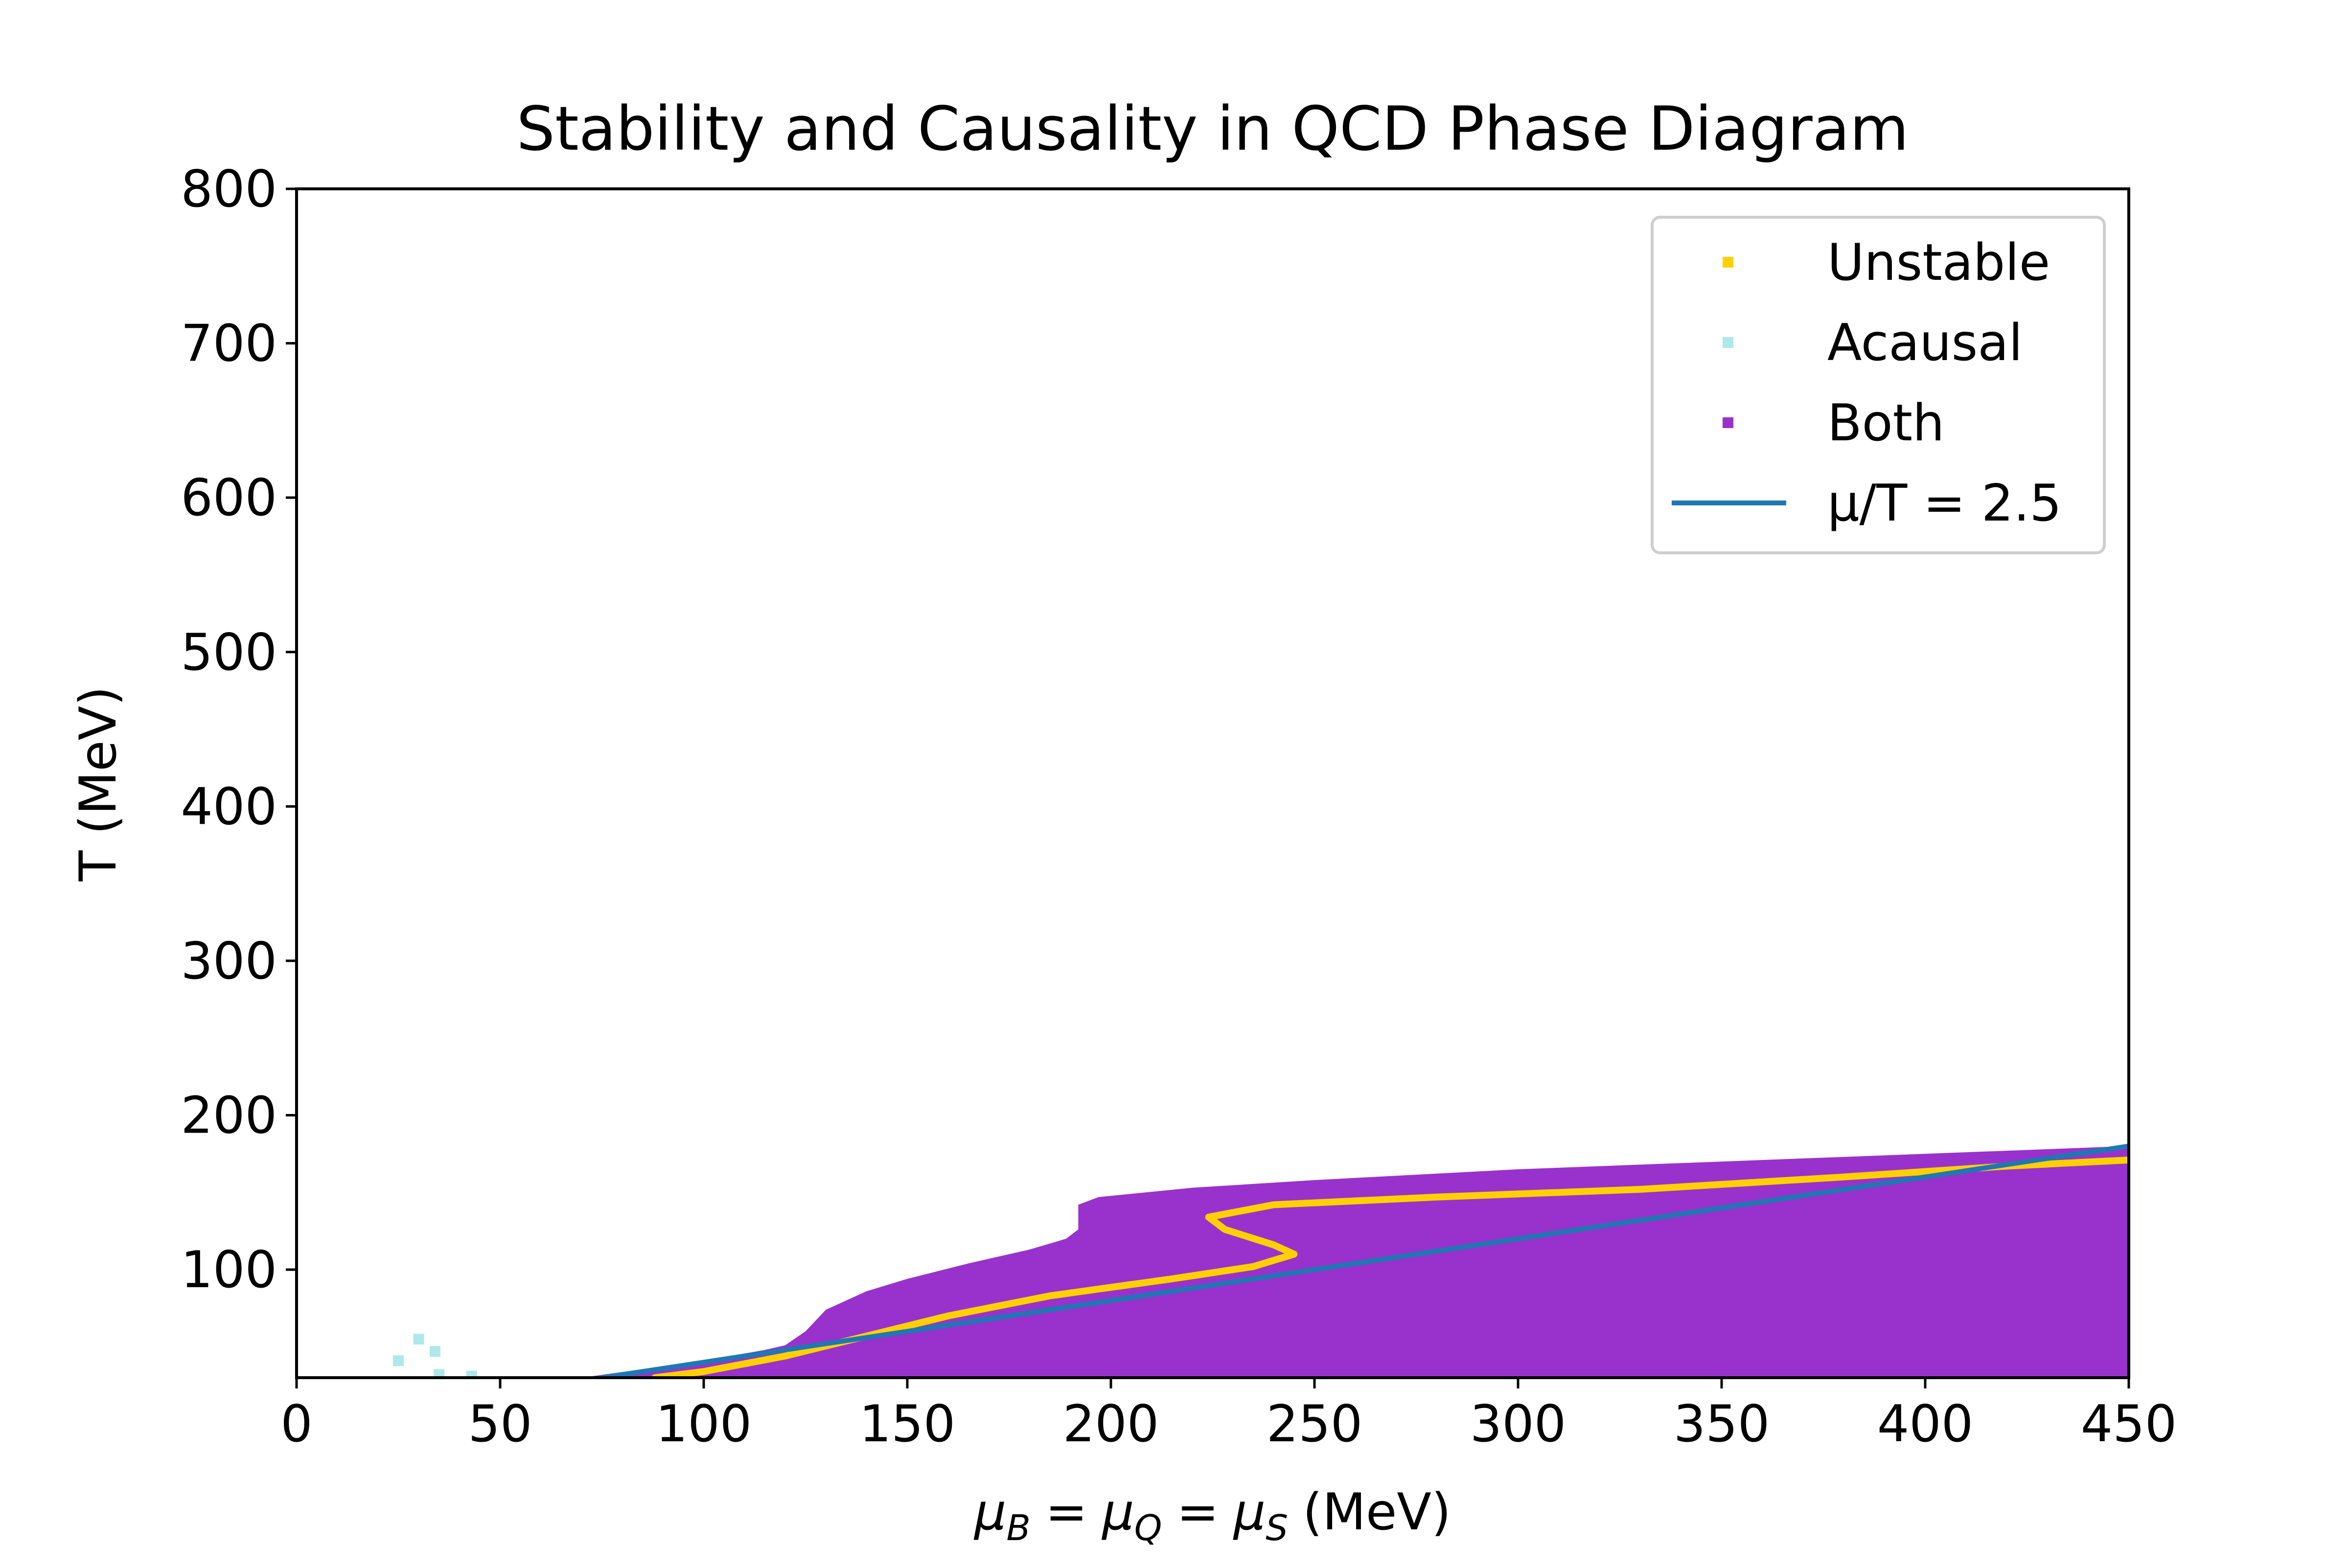 The width and height of the screenshot is (2349, 1568). Describe the element at coordinates (229, 190) in the screenshot. I see `y-tick-label-7: 800` at that location.